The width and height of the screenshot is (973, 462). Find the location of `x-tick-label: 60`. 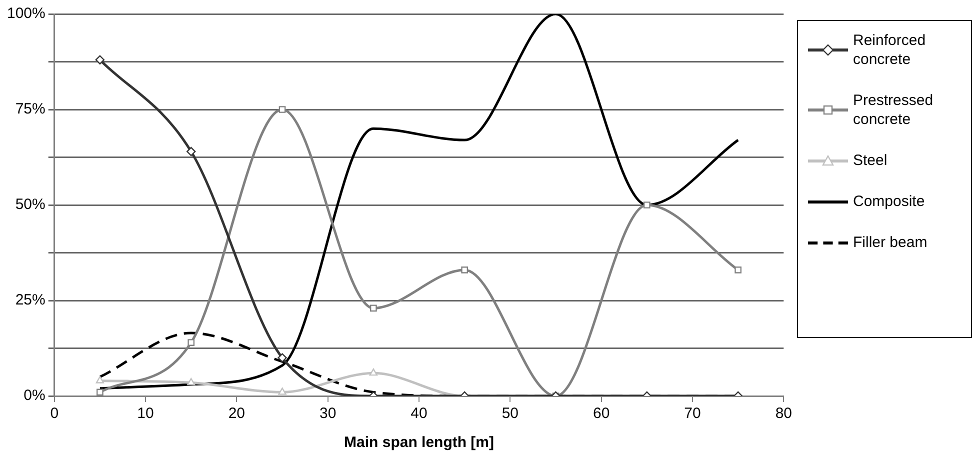

x-tick-label: 60 is located at coordinates (601, 413).